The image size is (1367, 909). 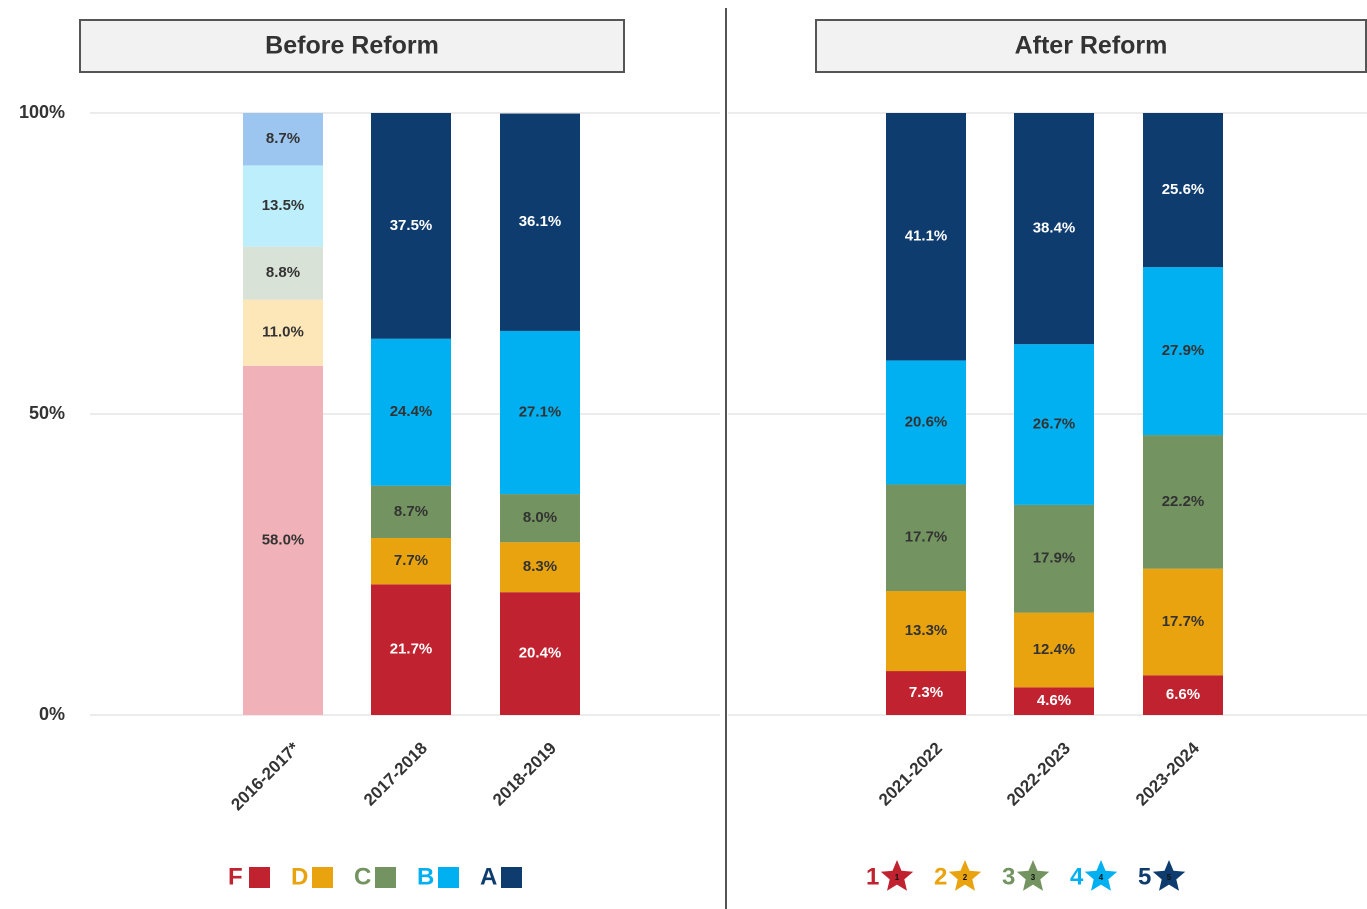 I want to click on chart-title: After Reform, so click(x=1091, y=46).